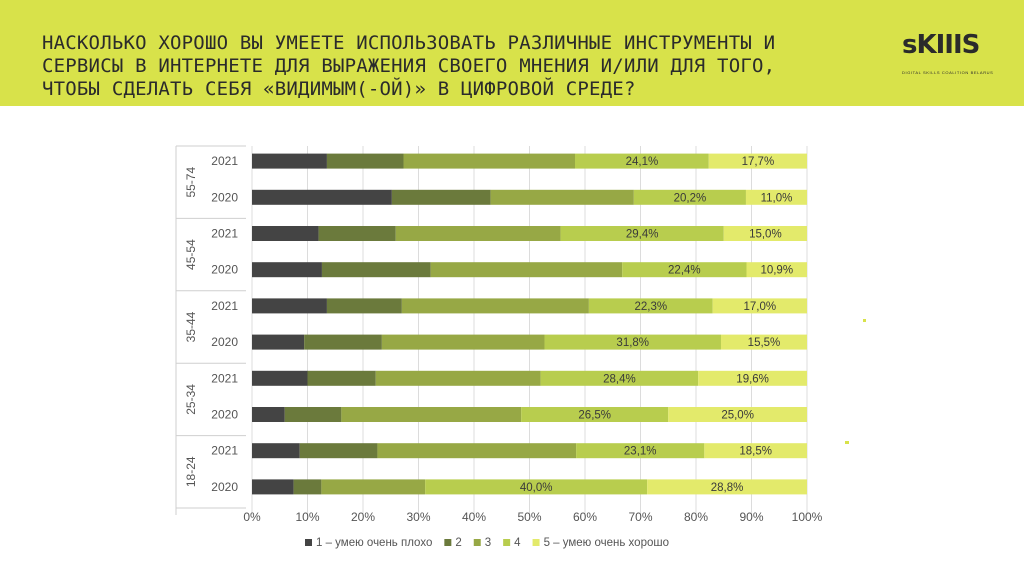 The height and width of the screenshot is (576, 1024). I want to click on data-label: 28,8%, so click(727, 488).